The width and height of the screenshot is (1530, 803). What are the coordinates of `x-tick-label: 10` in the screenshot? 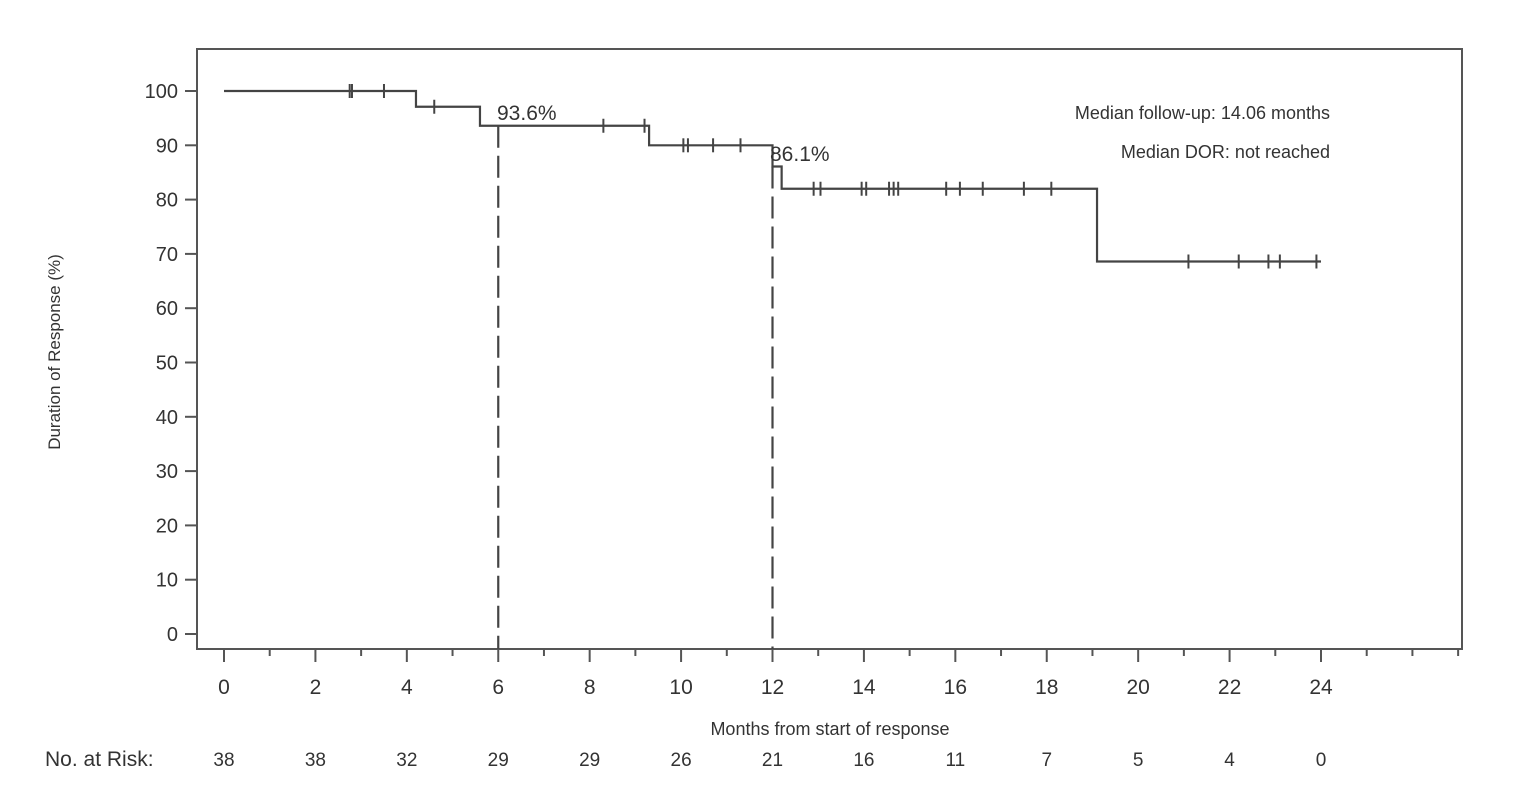 It's located at (680, 687).